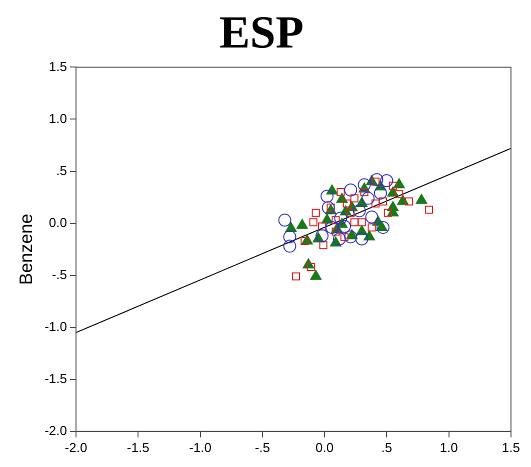  What do you see at coordinates (26, 249) in the screenshot?
I see `y-axis-title: Benzene` at bounding box center [26, 249].